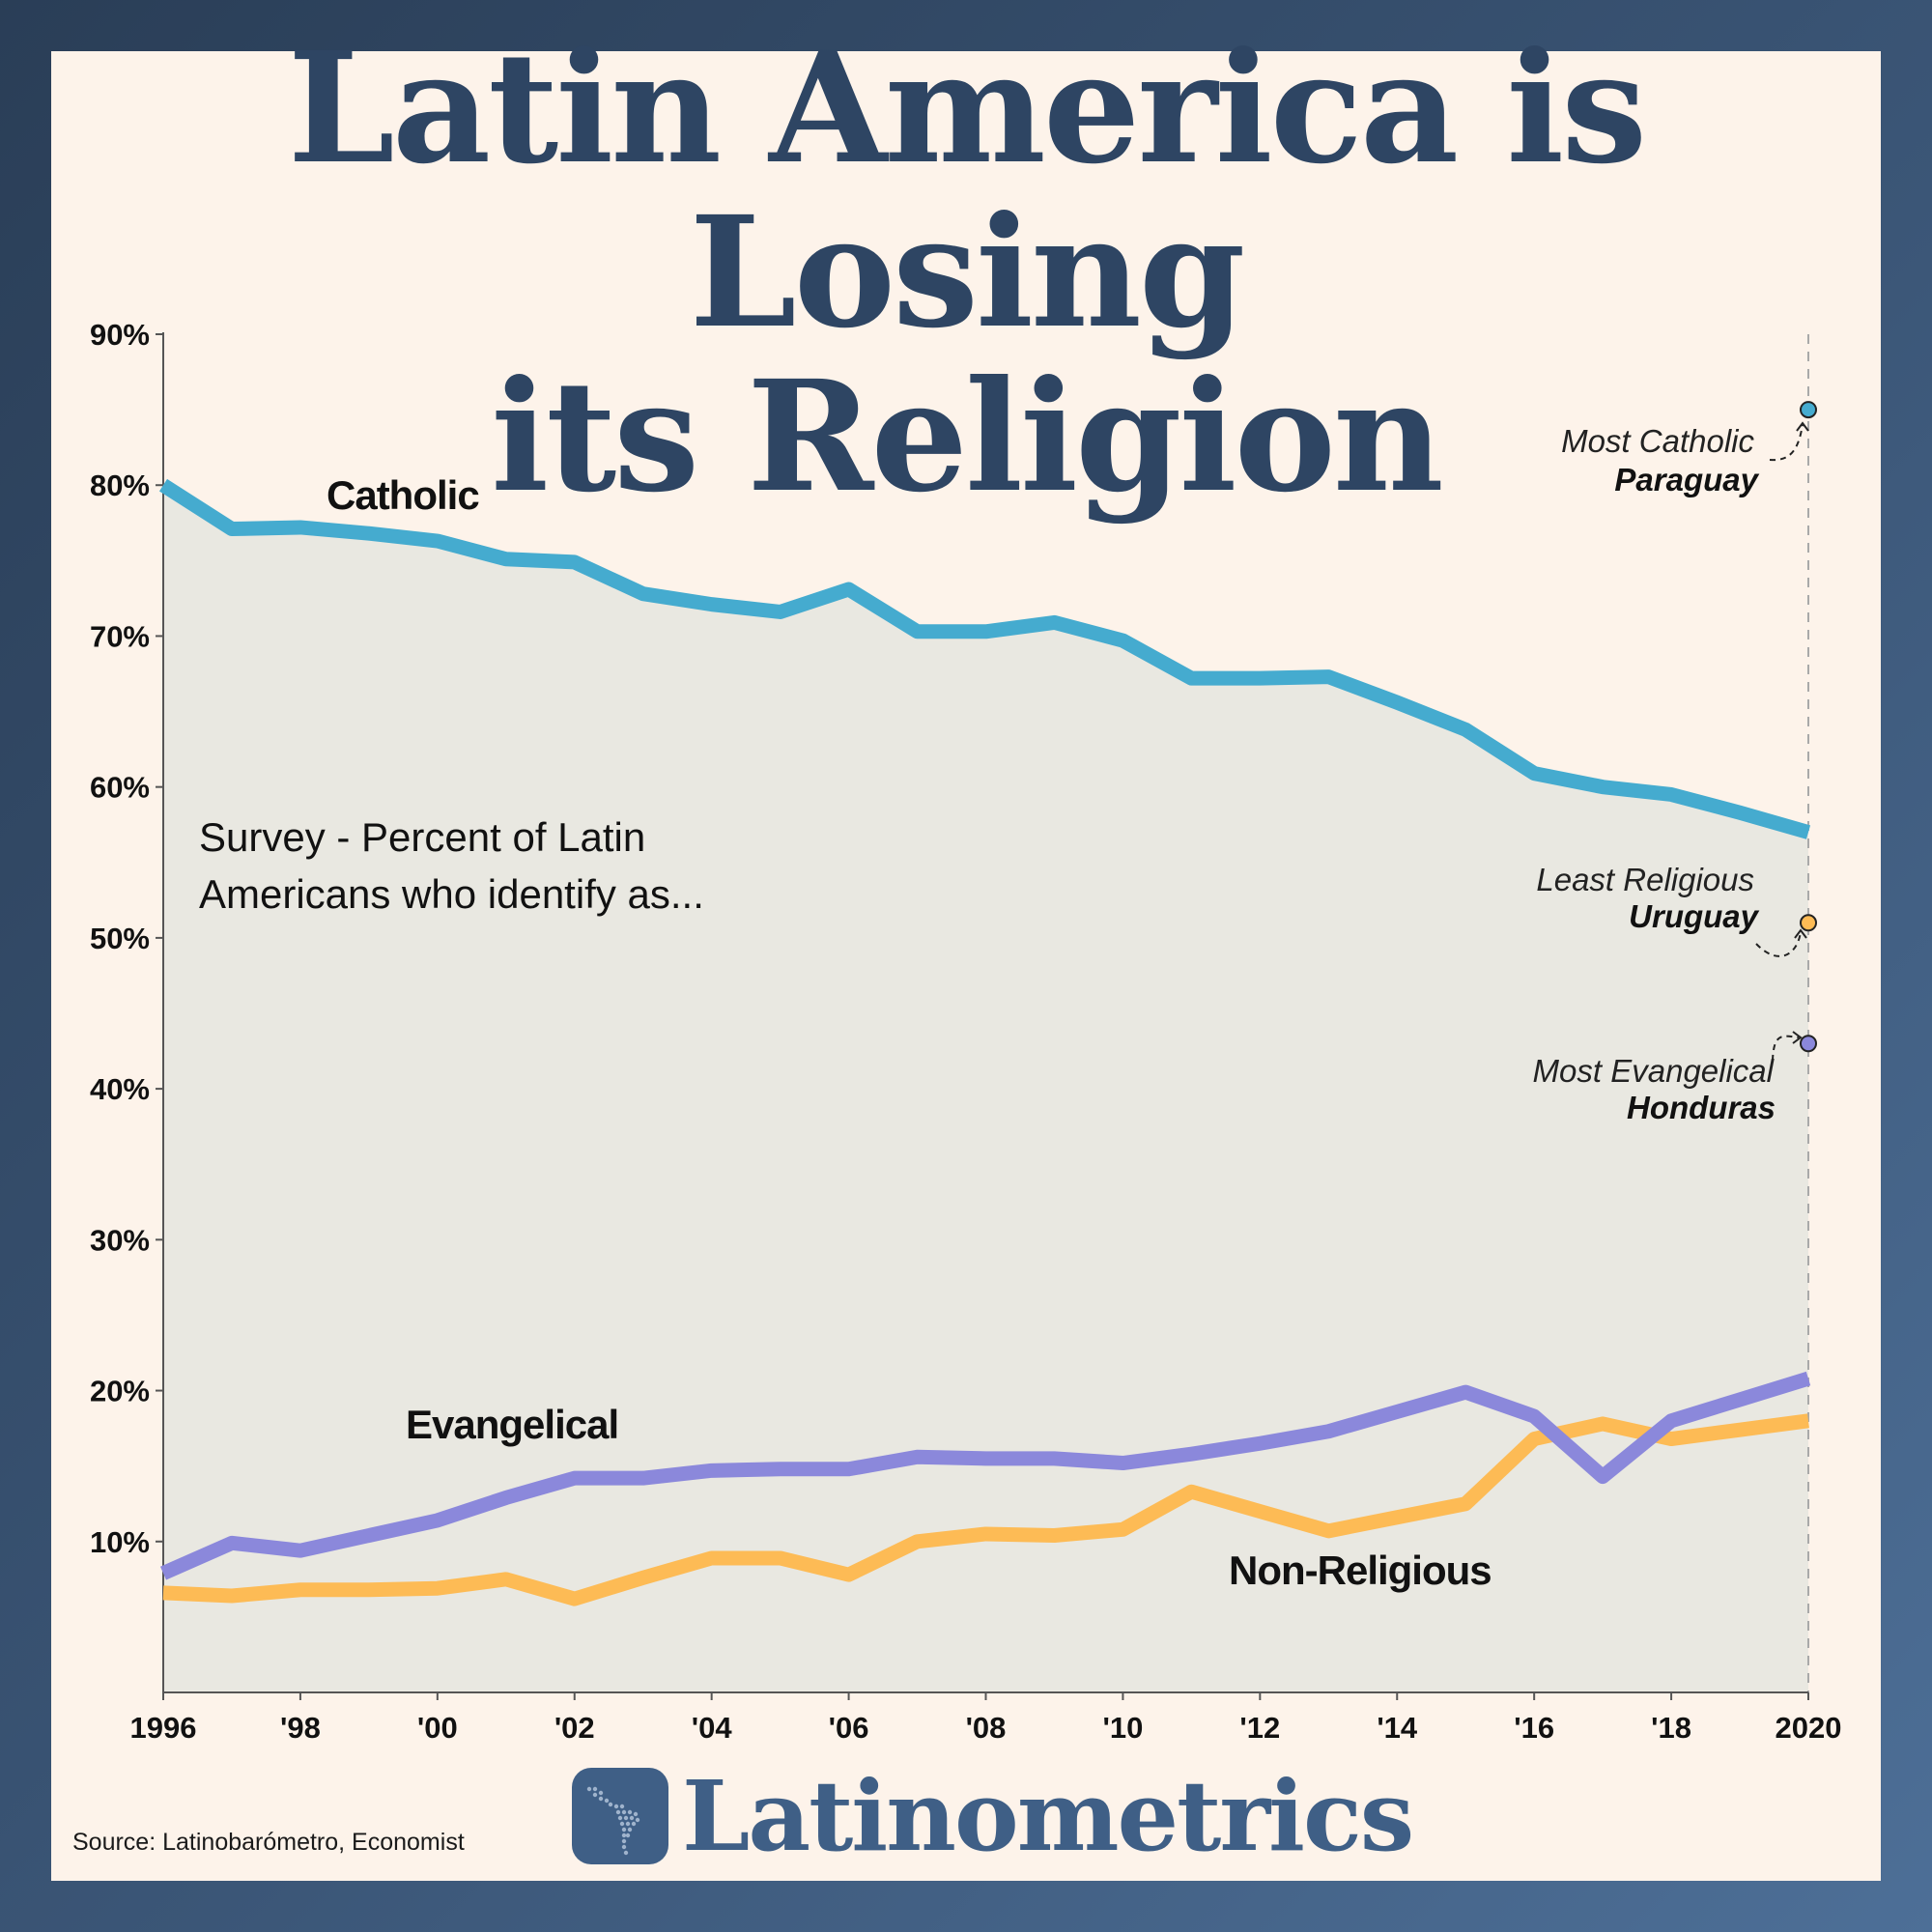  I want to click on x-tick-label: '04, so click(712, 1728).